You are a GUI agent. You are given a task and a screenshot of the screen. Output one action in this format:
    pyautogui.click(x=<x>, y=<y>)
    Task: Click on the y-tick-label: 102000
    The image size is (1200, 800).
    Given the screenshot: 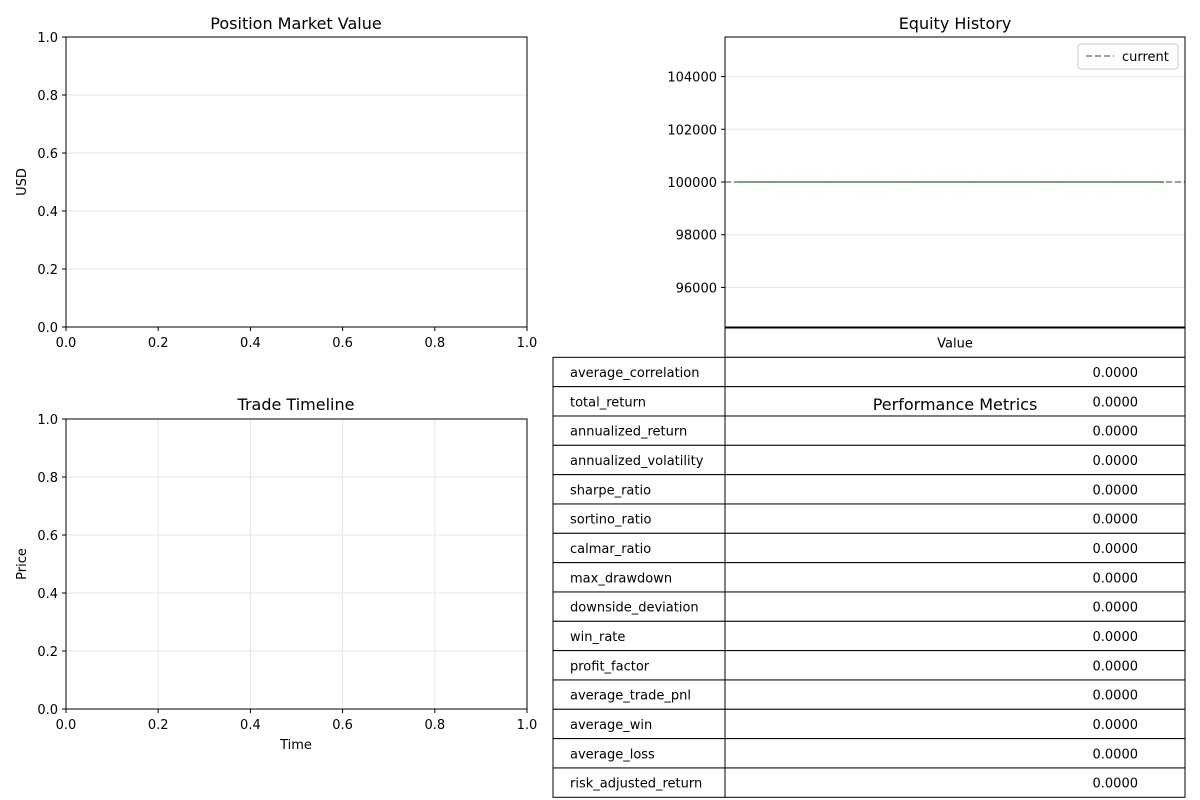 What is the action you would take?
    pyautogui.click(x=692, y=130)
    